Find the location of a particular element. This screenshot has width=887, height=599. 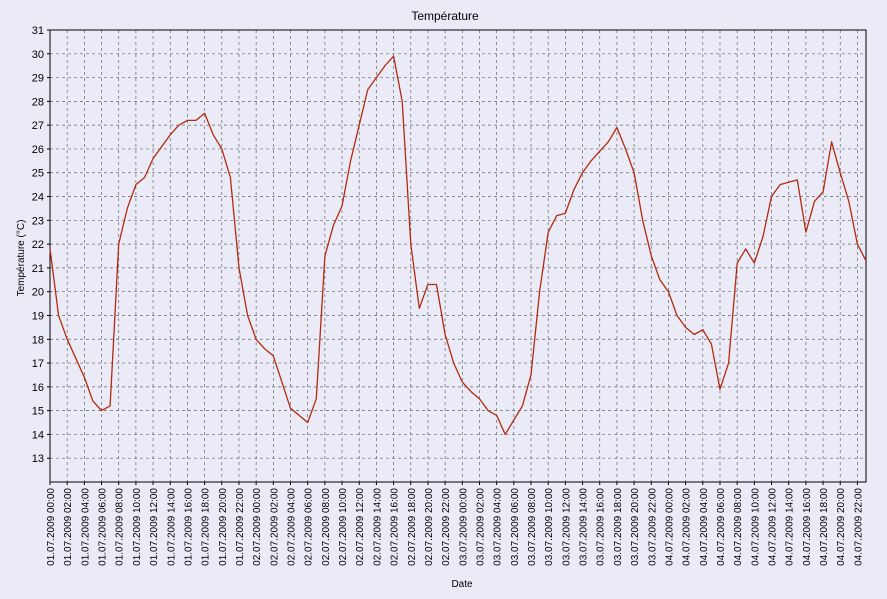

y-tick-label: 30 is located at coordinates (38, 55).